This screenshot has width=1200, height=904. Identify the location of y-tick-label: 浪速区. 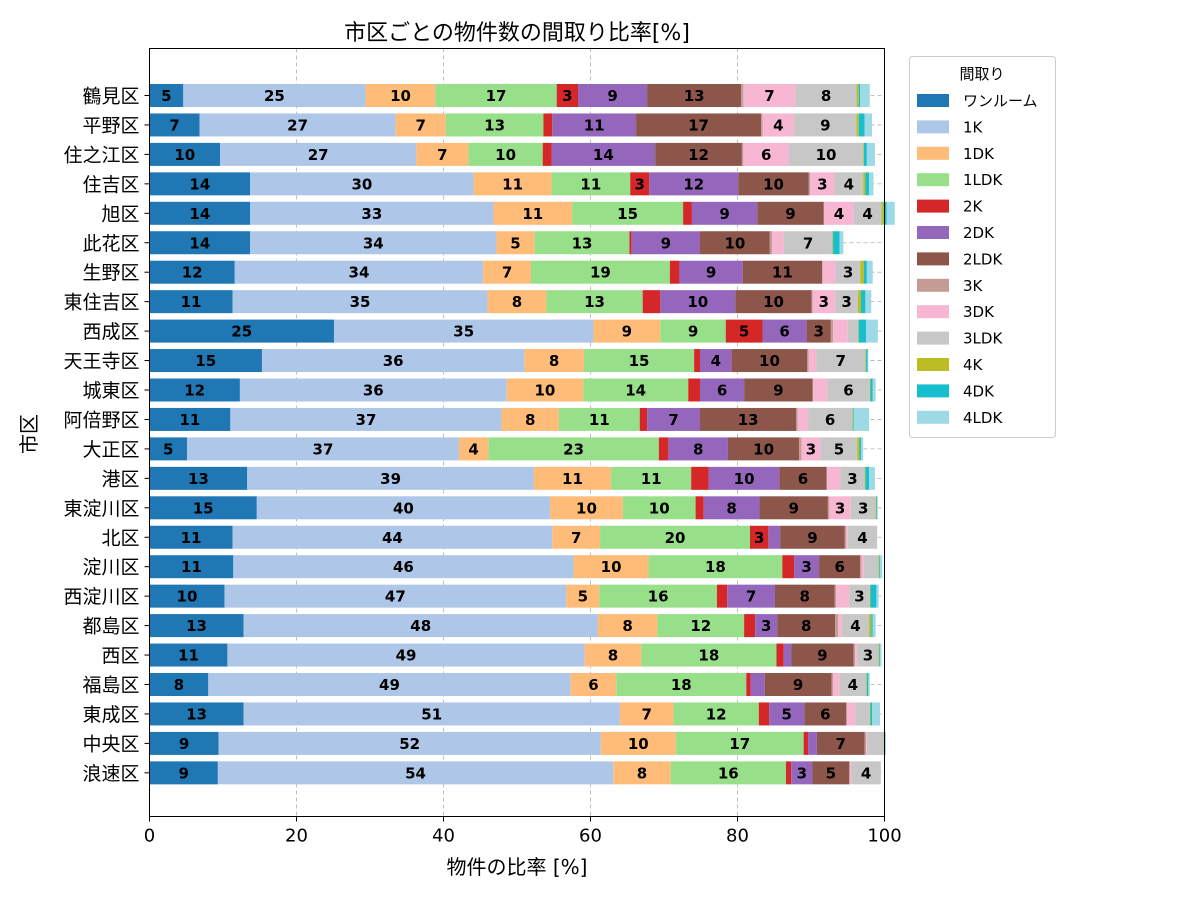
(110, 774).